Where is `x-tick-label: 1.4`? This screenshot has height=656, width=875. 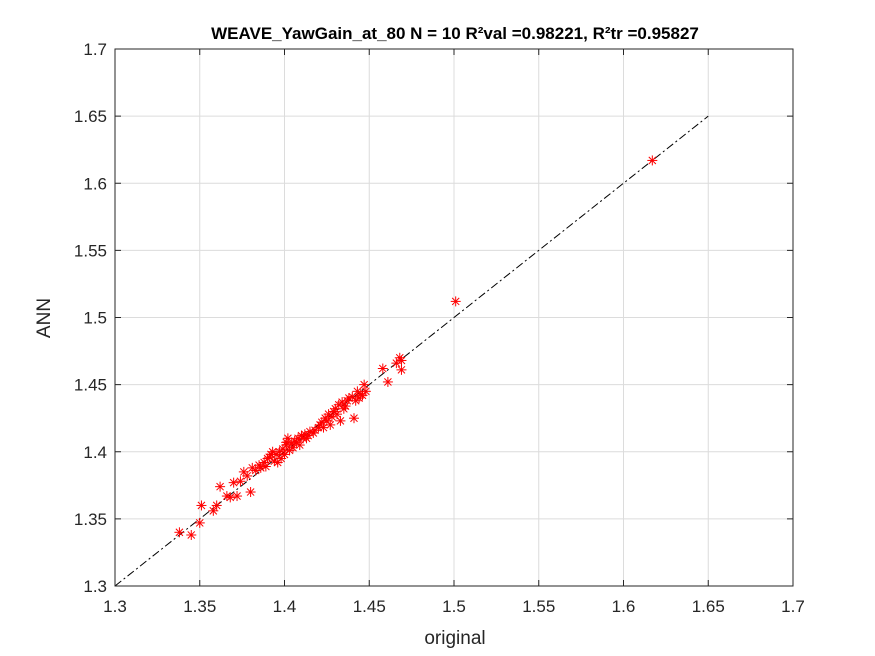
x-tick-label: 1.4 is located at coordinates (285, 606).